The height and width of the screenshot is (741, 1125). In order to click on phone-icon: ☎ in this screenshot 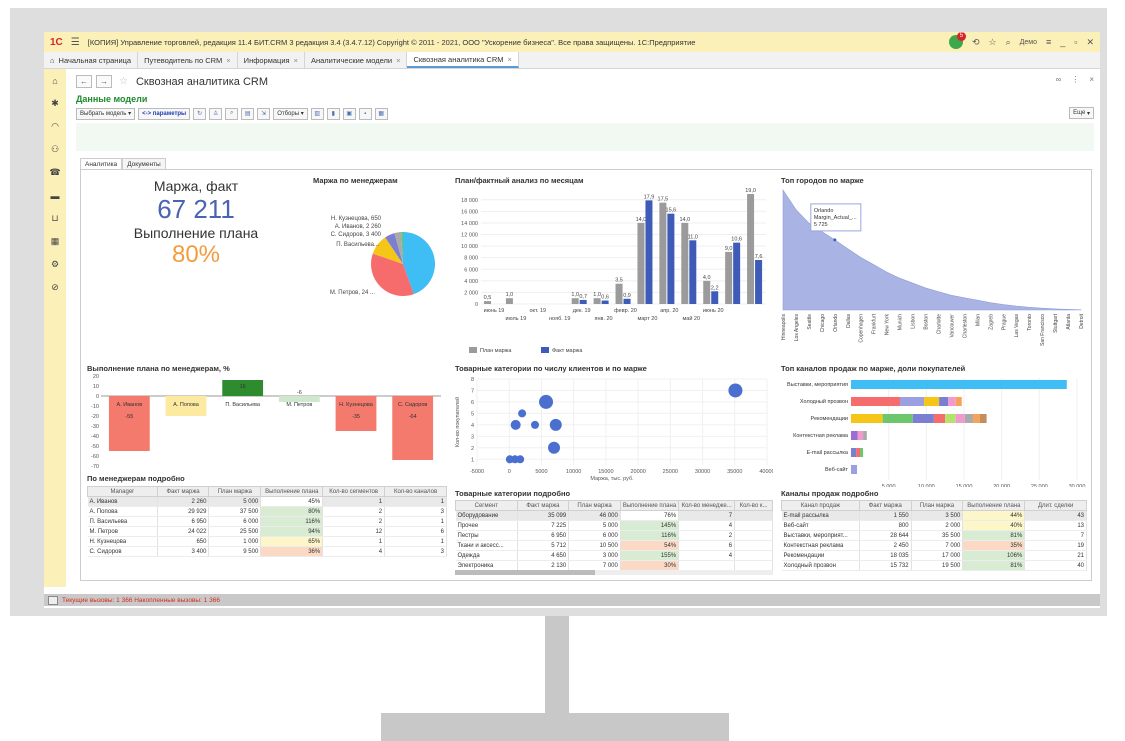, I will do `click(55, 172)`.